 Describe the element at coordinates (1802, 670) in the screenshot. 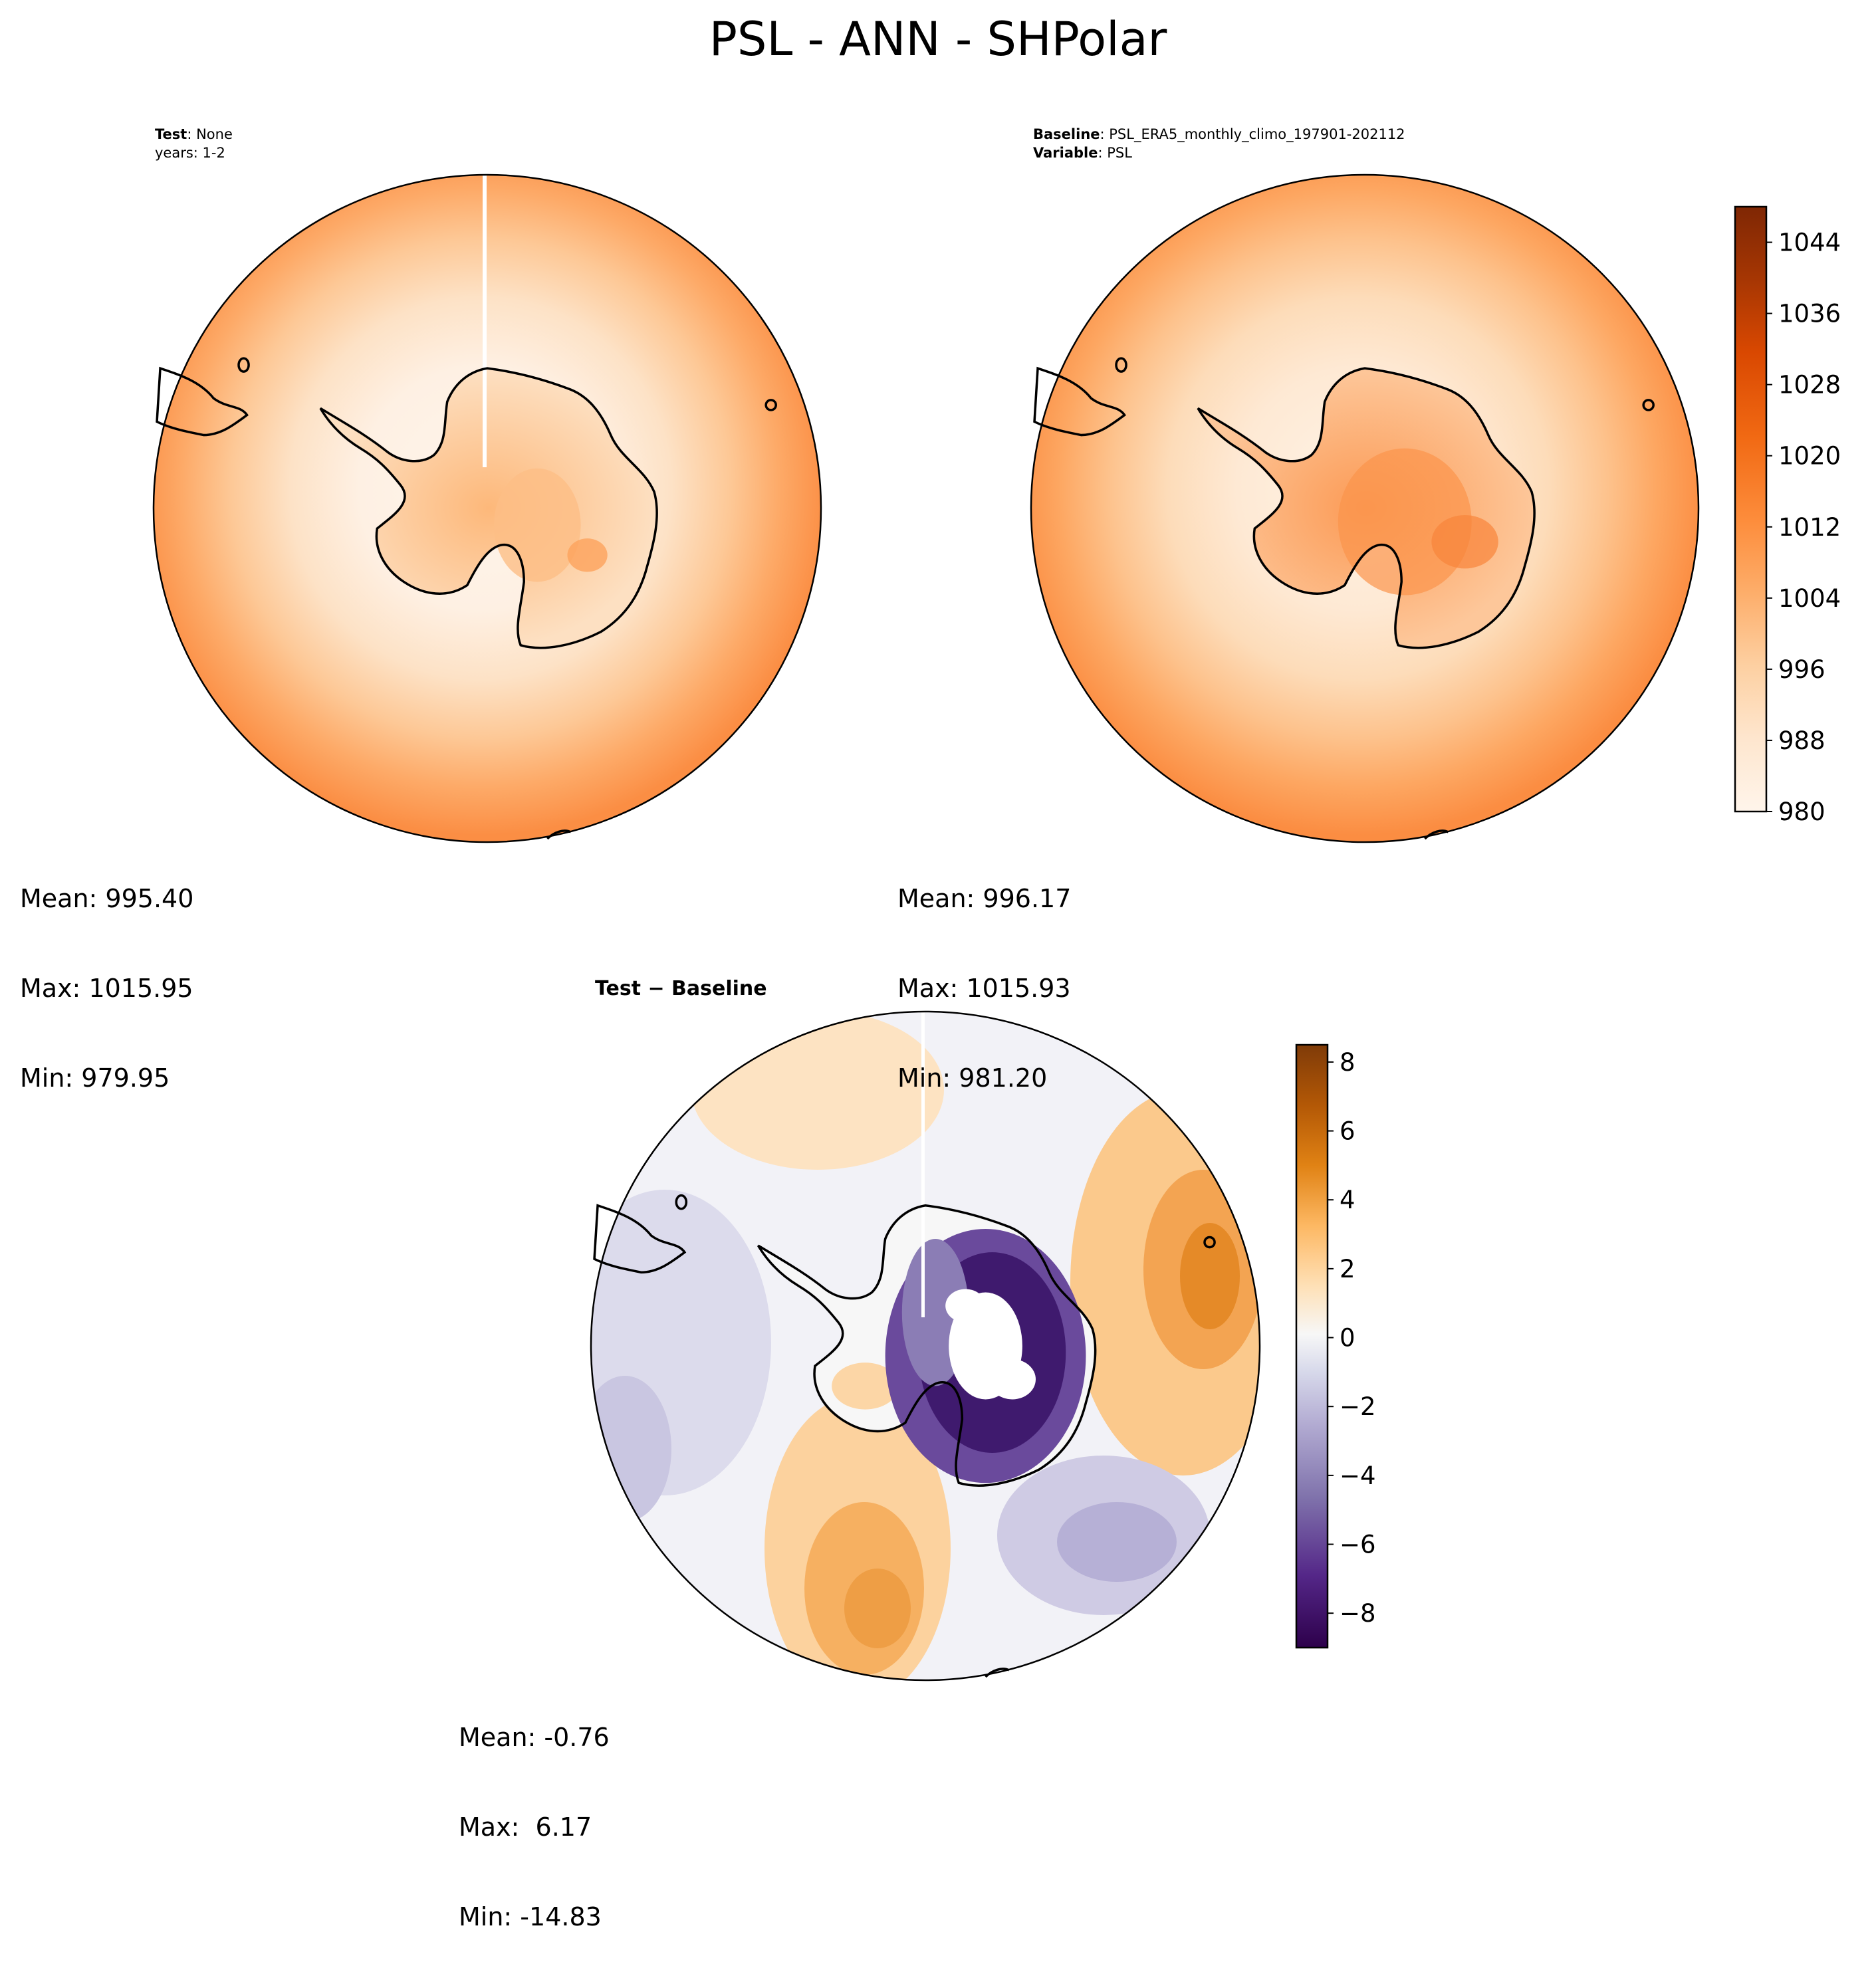

I see `psl-colorbar-tick-label: 996` at that location.